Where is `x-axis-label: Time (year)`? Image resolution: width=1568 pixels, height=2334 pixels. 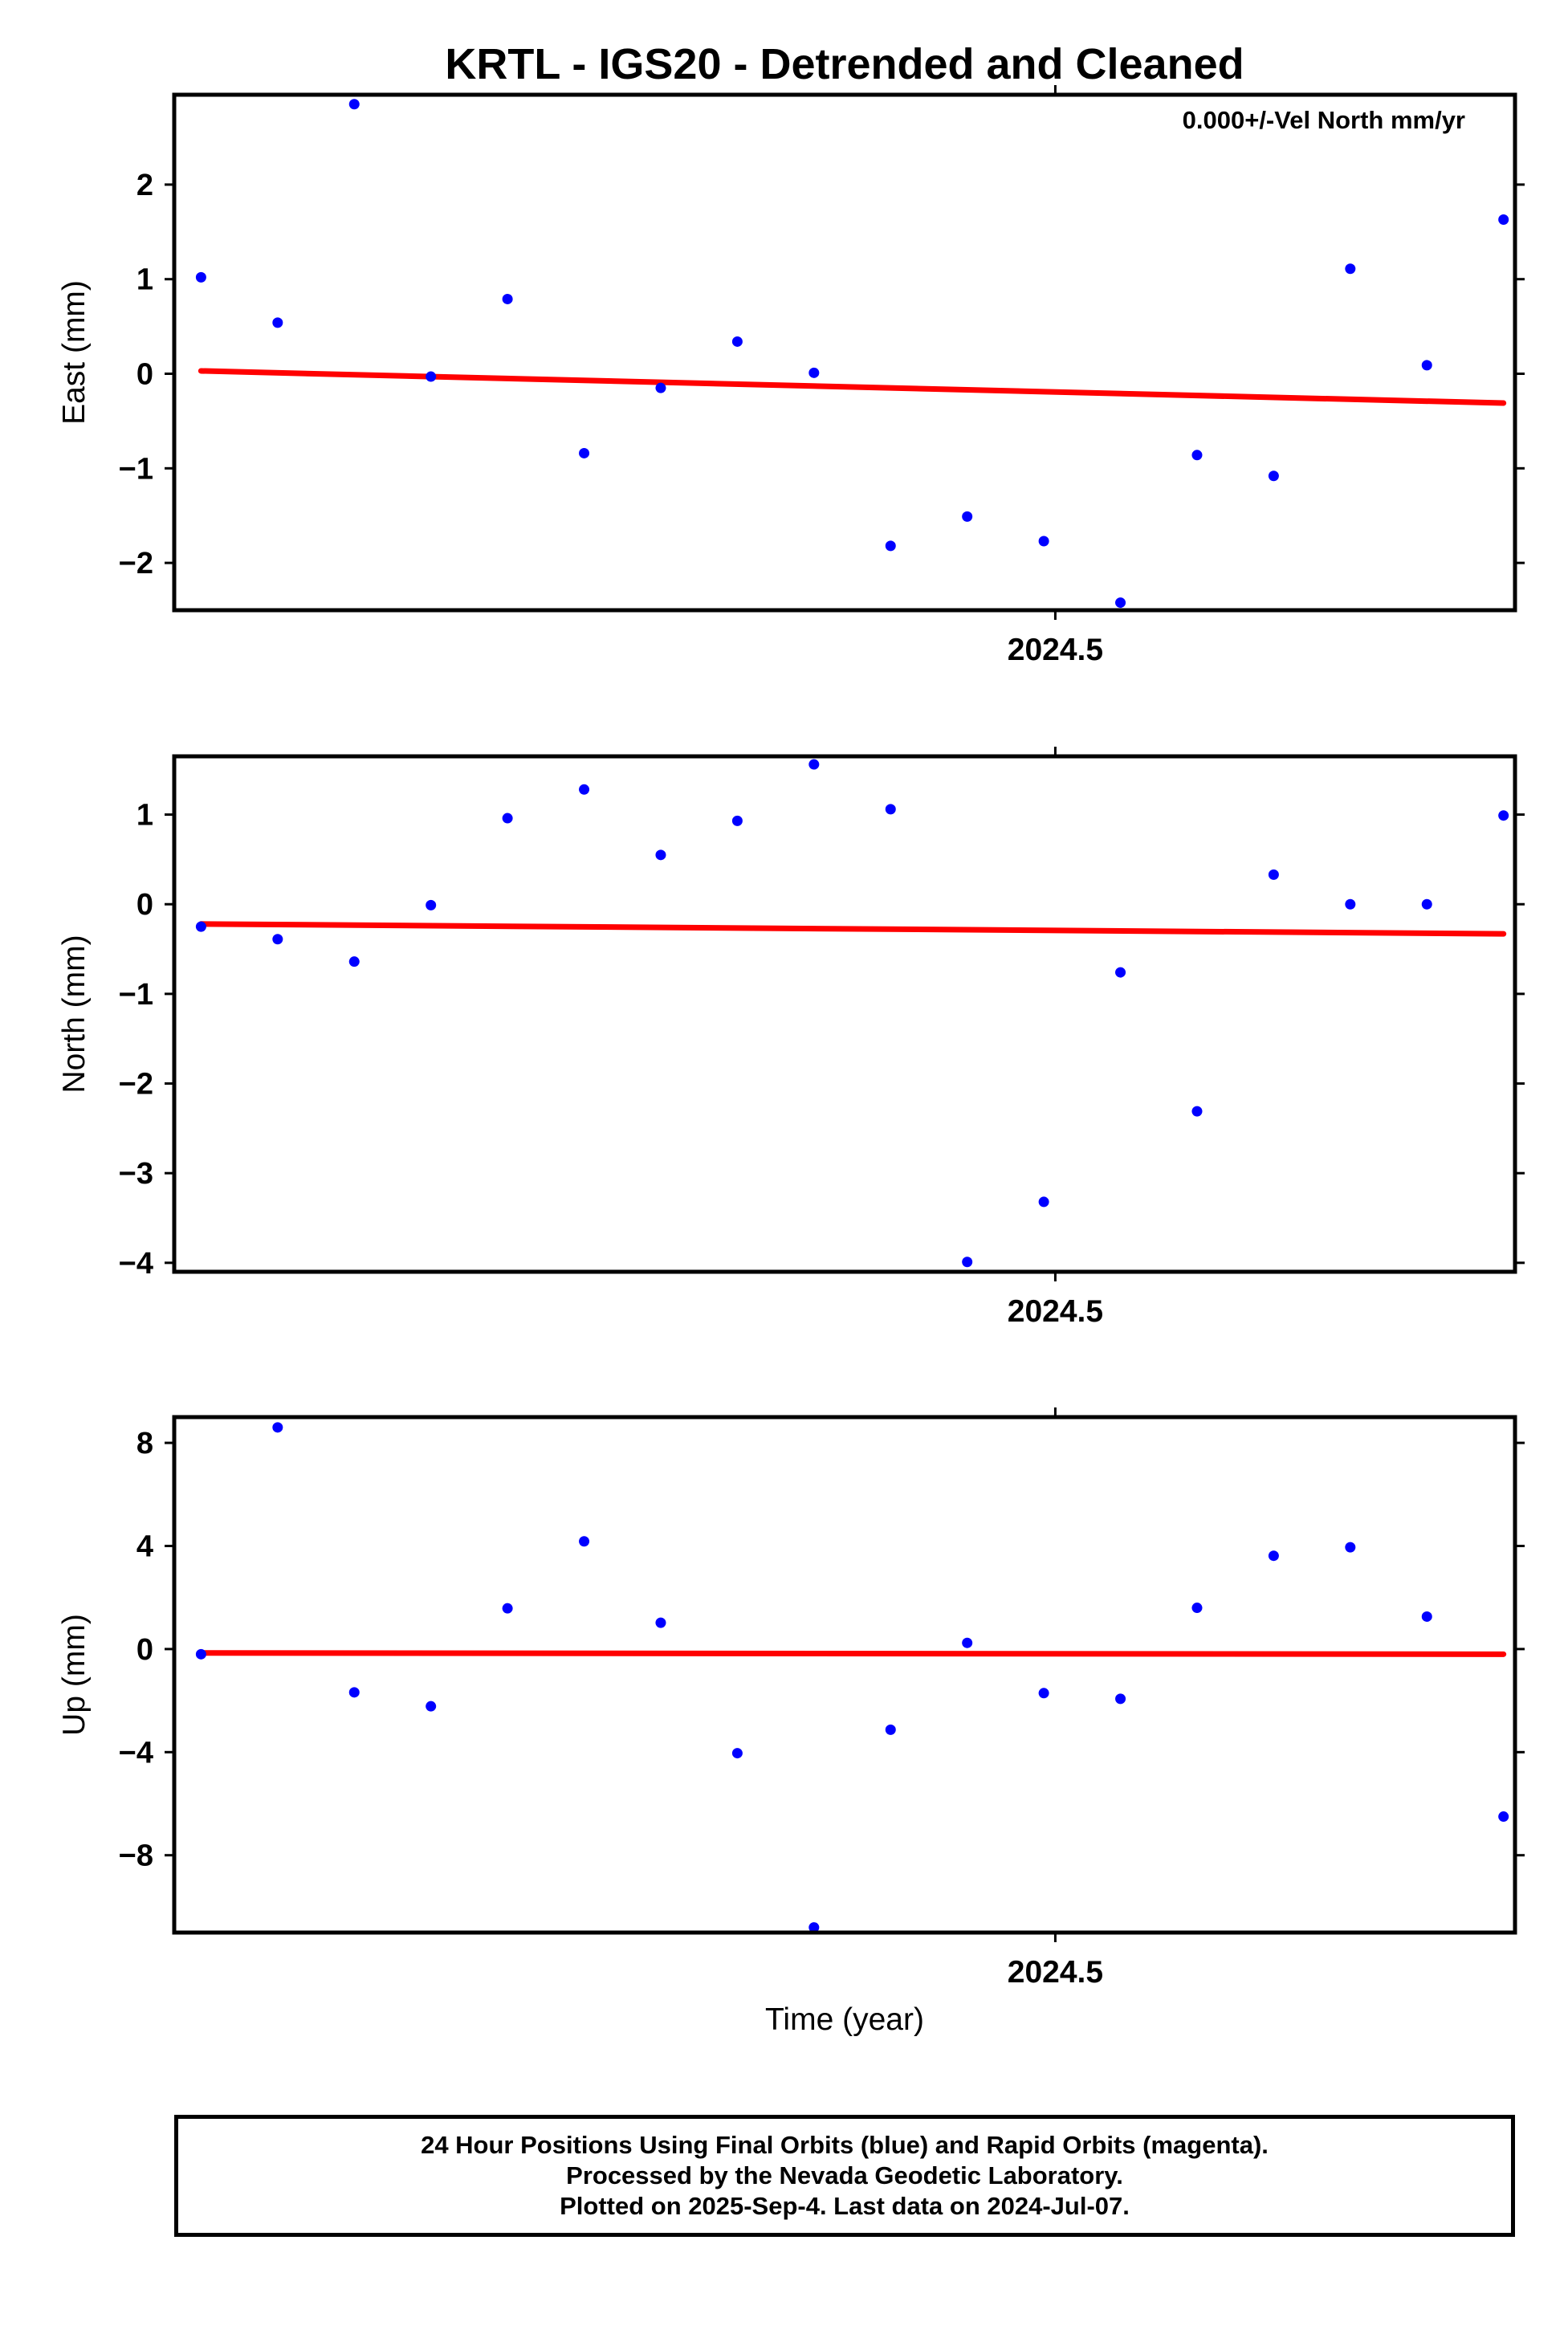
x-axis-label: Time (year) is located at coordinates (844, 2019).